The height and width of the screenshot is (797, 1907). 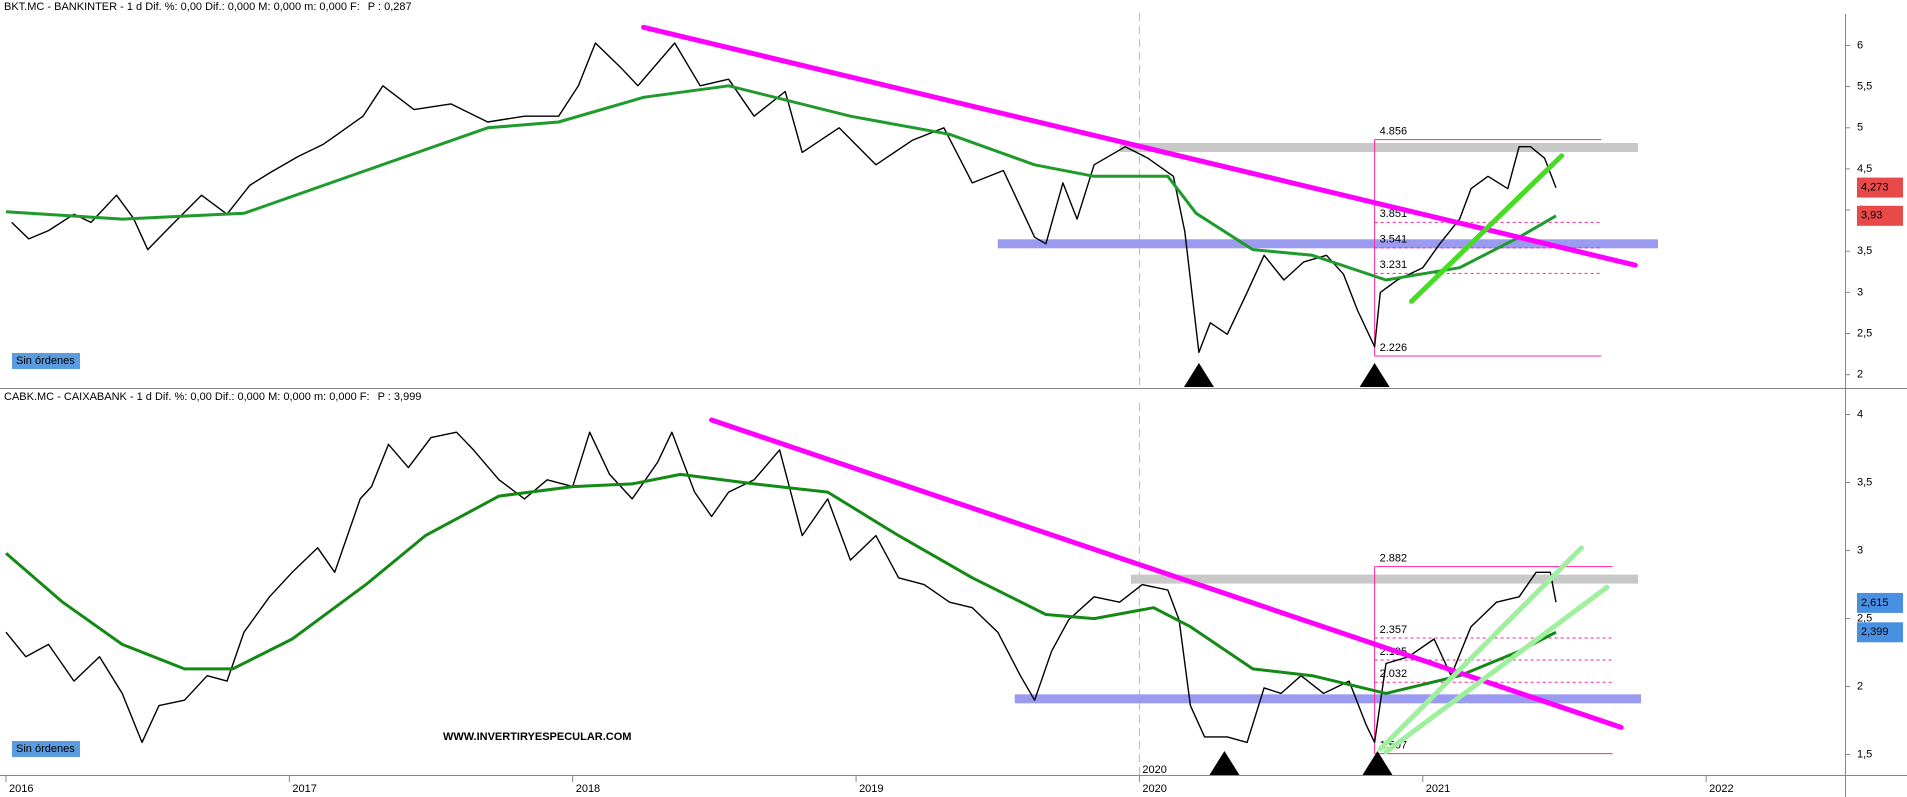 I want to click on x-tick-label: 2019, so click(x=871, y=789).